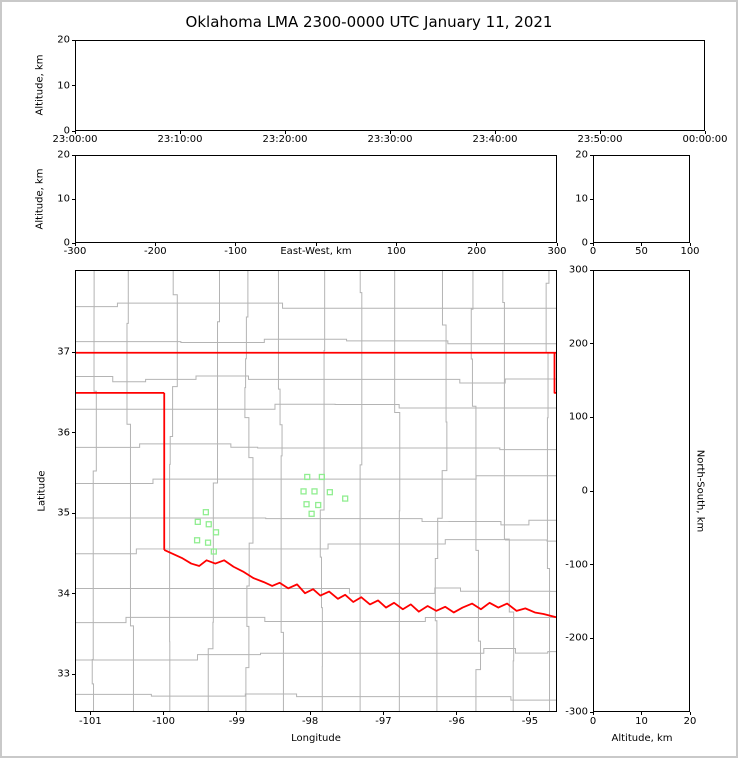  Describe the element at coordinates (63, 674) in the screenshot. I see `y-tick-label: 33` at that location.